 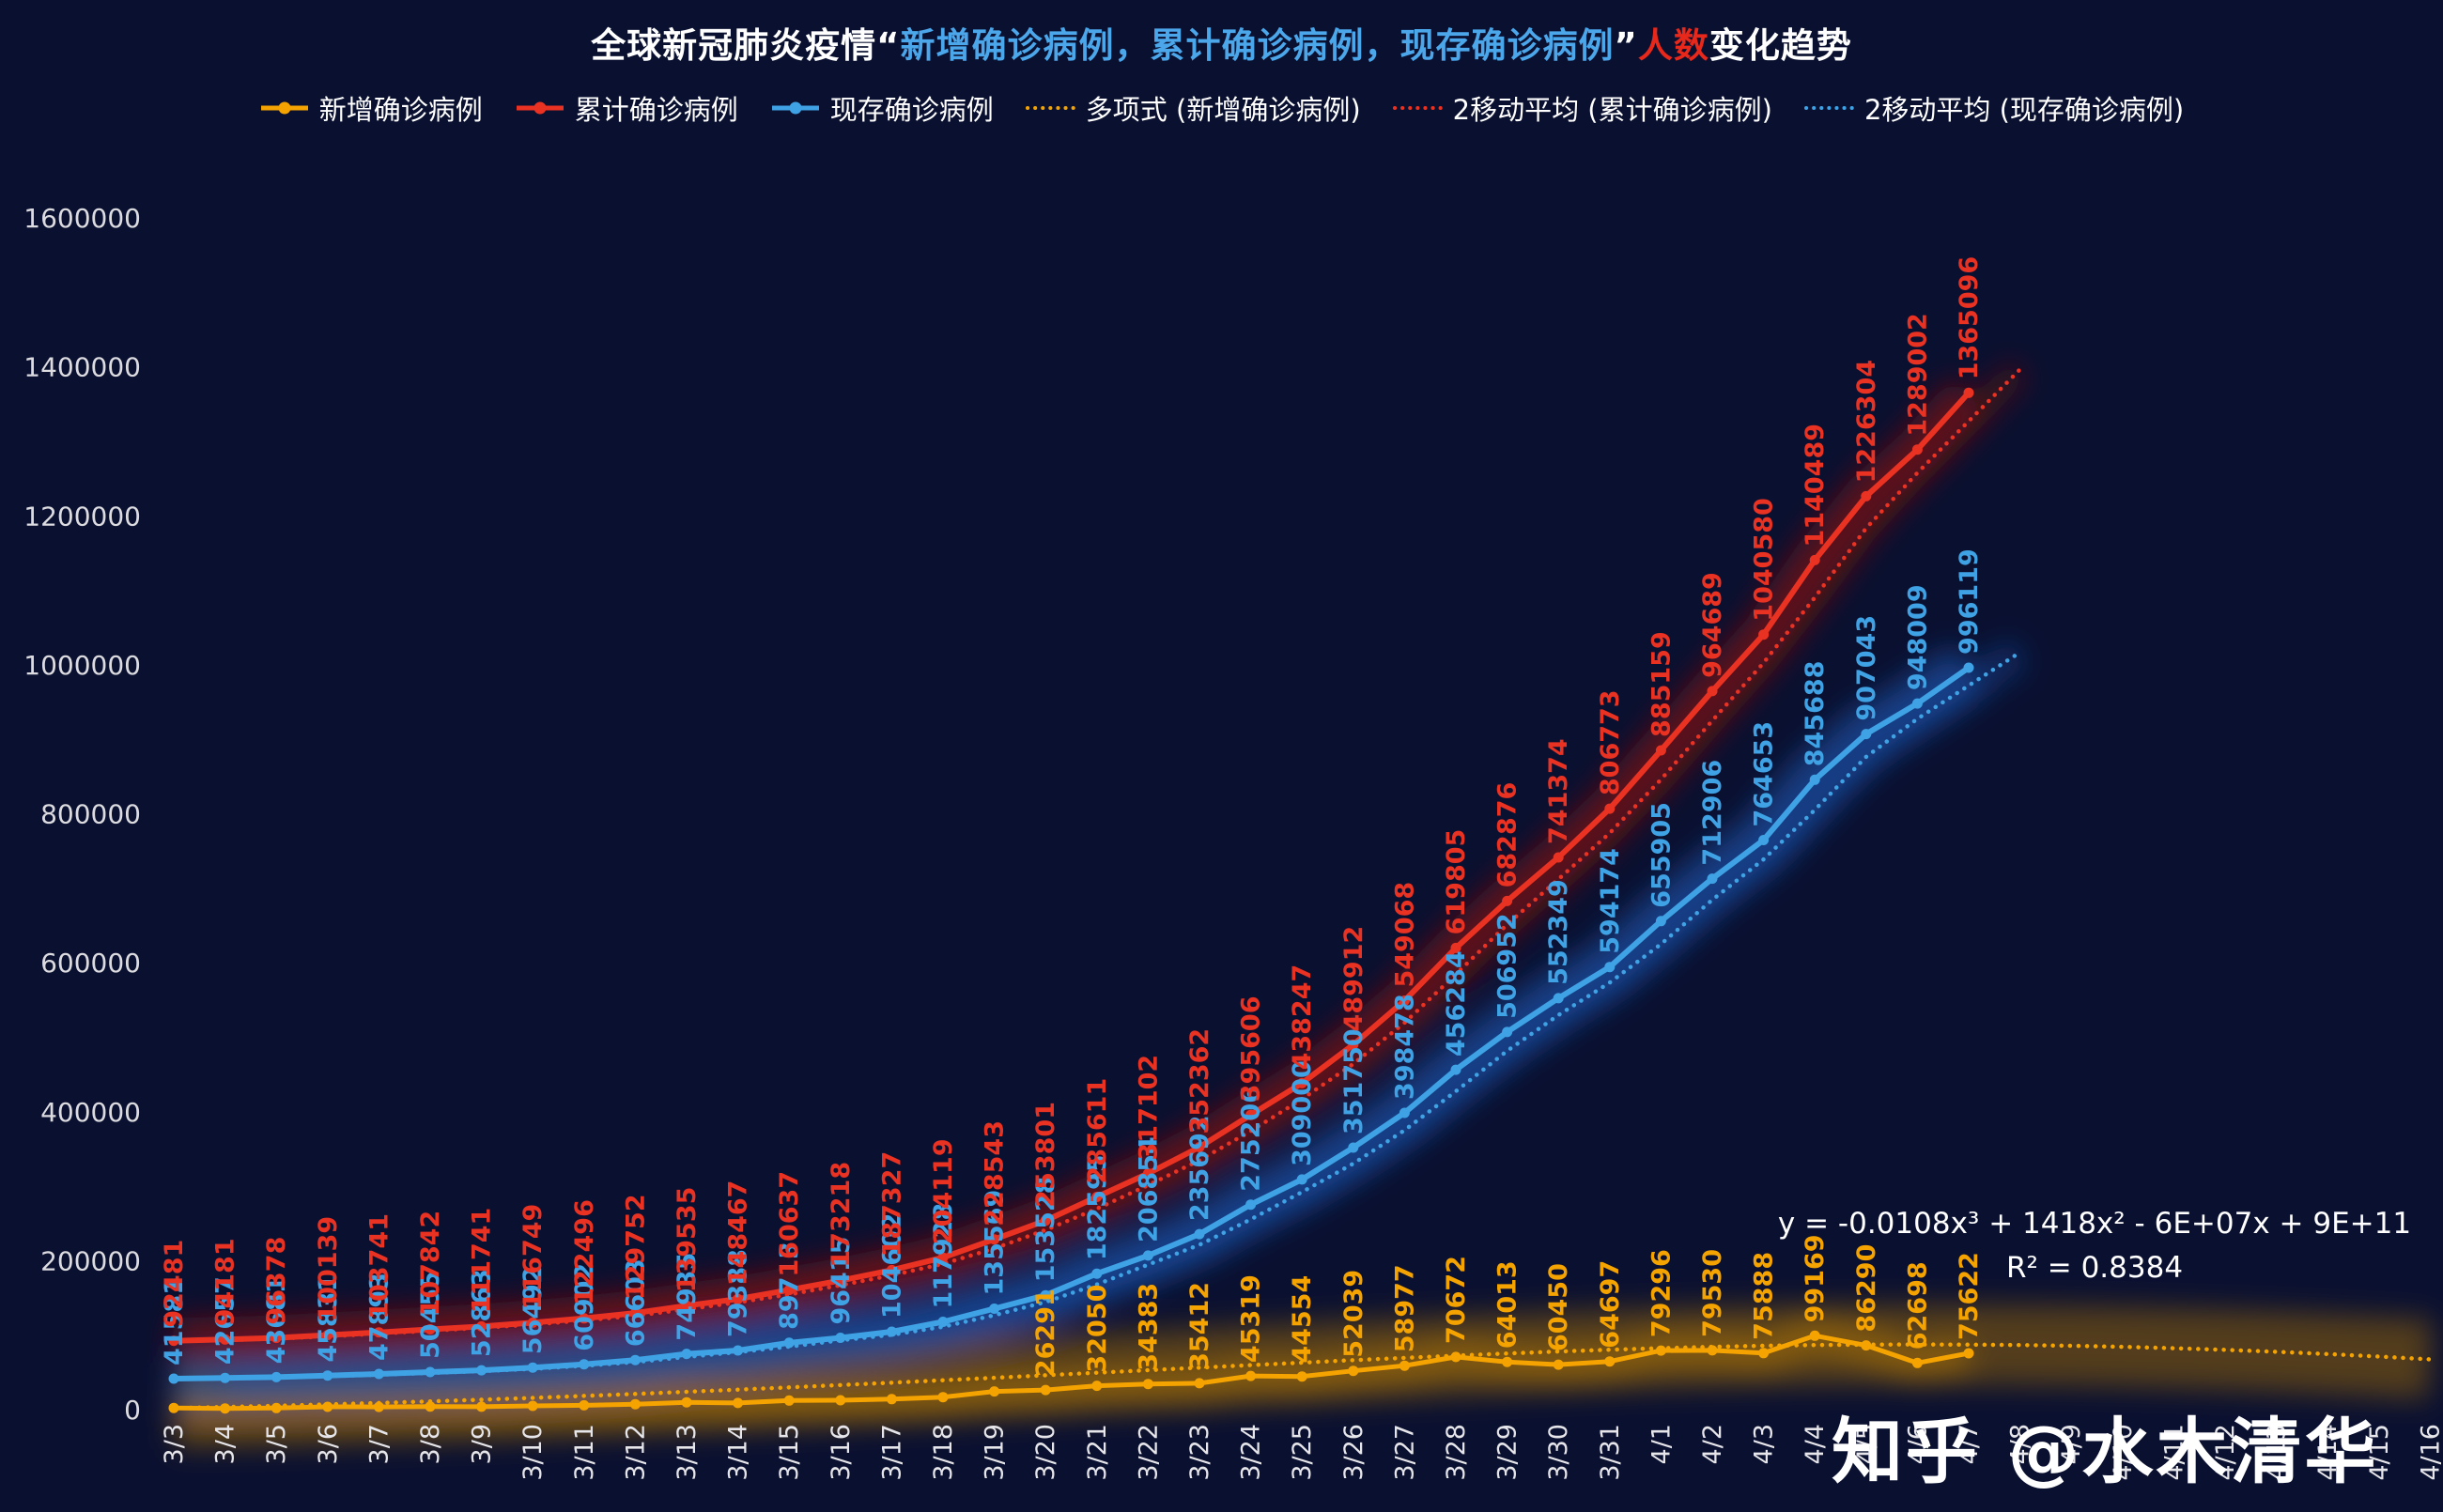 I want to click on data-label: 173218, so click(x=842, y=1215).